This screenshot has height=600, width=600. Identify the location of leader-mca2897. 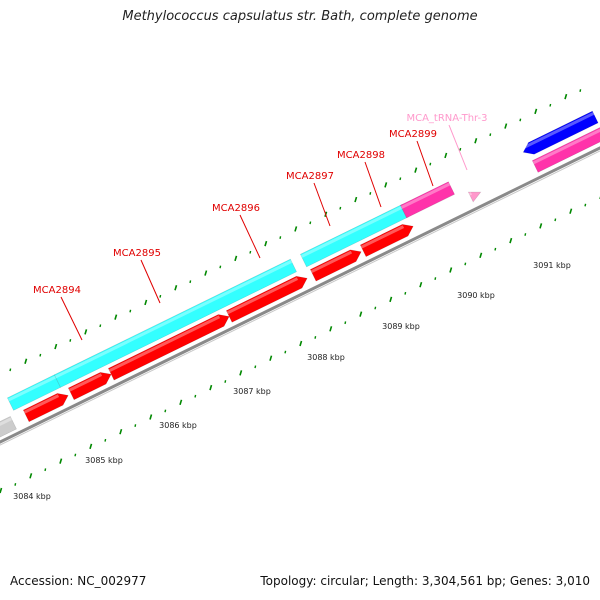
(322, 204).